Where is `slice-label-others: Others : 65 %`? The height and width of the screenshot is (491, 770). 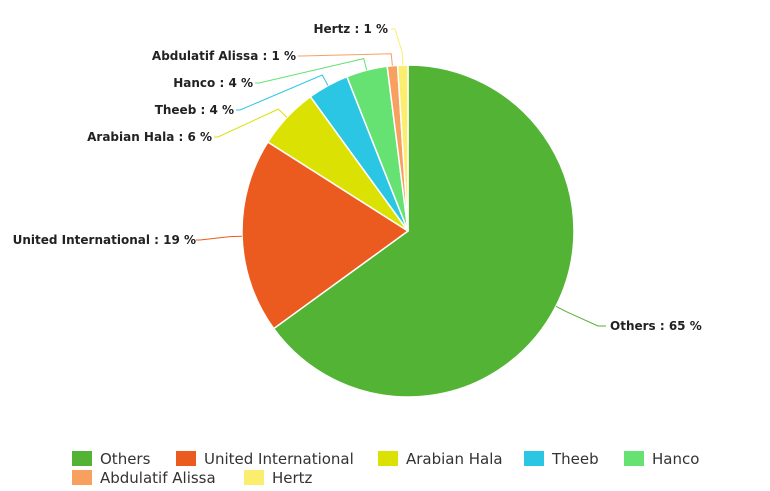
slice-label-others: Others : 65 % is located at coordinates (656, 326).